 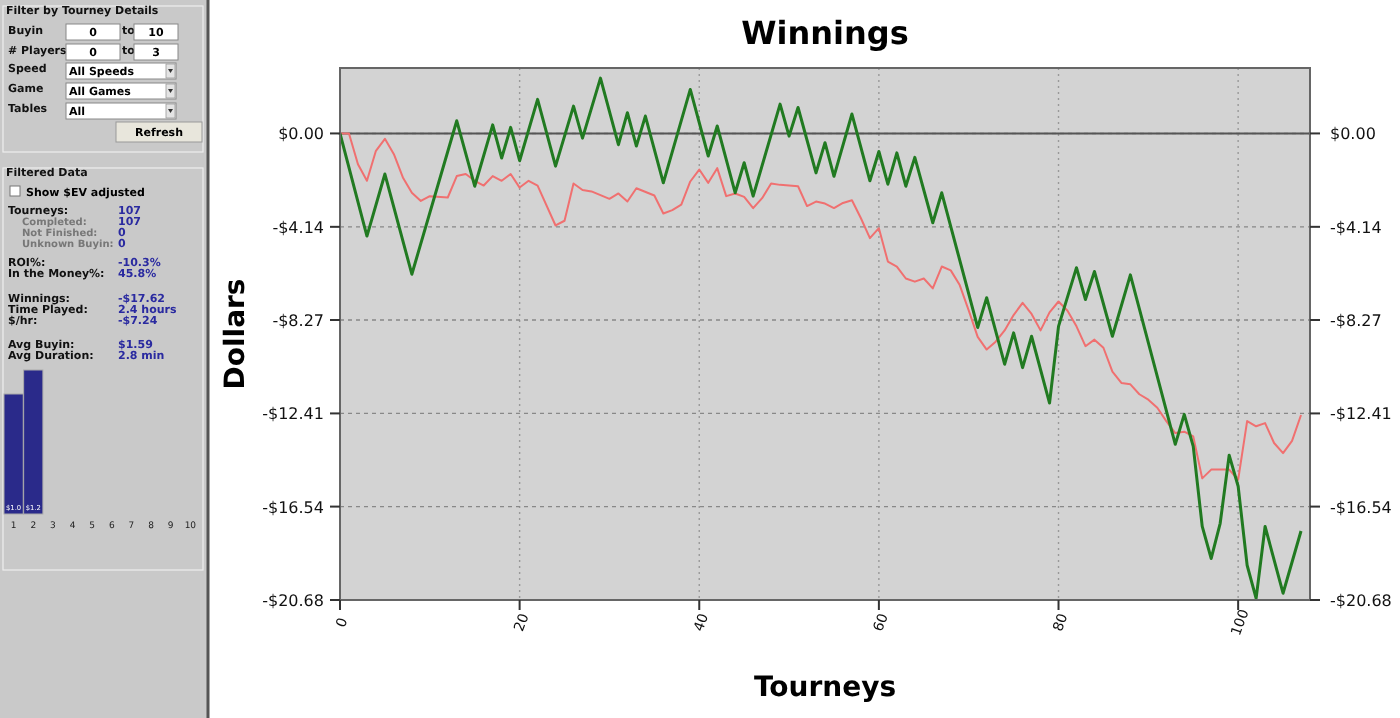 What do you see at coordinates (293, 507) in the screenshot?
I see `y-tick-label: -$16.54` at bounding box center [293, 507].